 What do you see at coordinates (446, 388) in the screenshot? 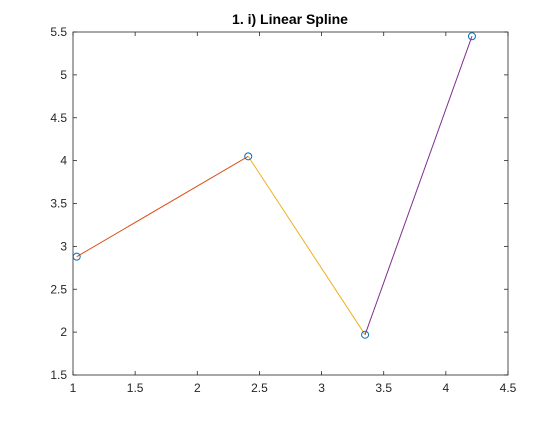
I see `x-tick-label: 4` at bounding box center [446, 388].